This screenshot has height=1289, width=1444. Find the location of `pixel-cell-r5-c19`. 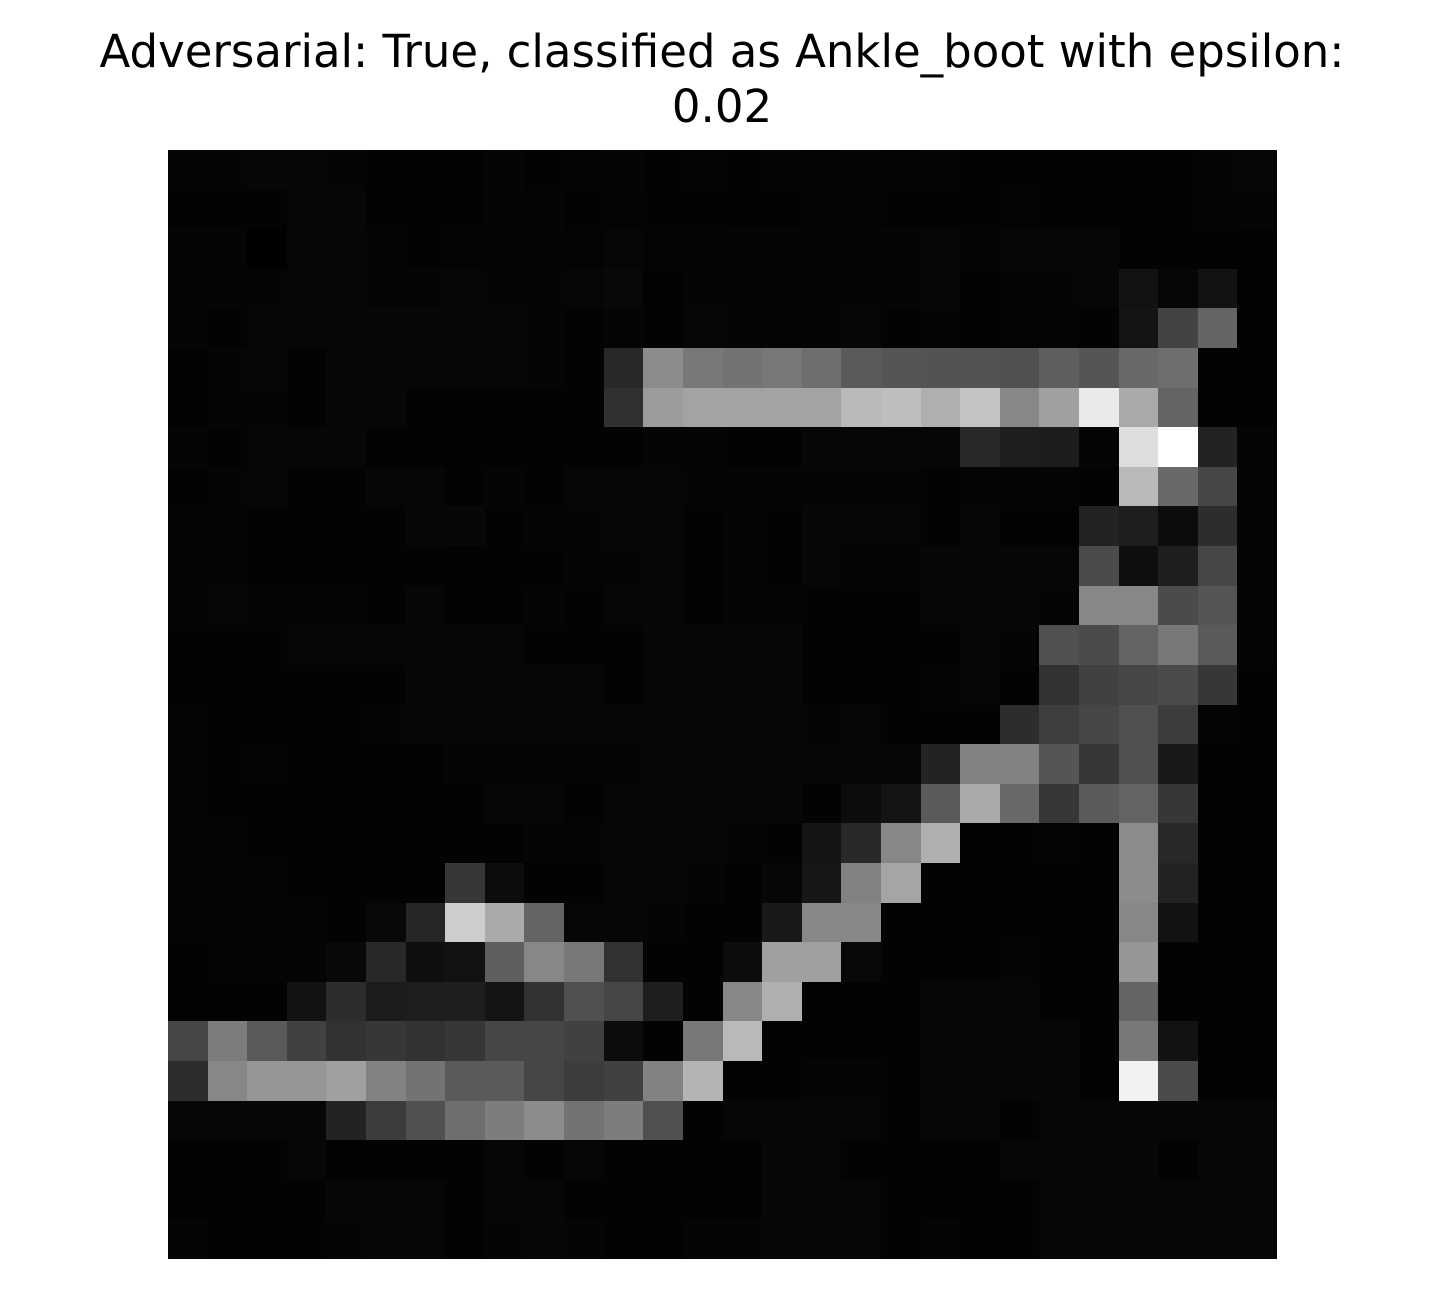

pixel-cell-r5-c19 is located at coordinates (940, 368).